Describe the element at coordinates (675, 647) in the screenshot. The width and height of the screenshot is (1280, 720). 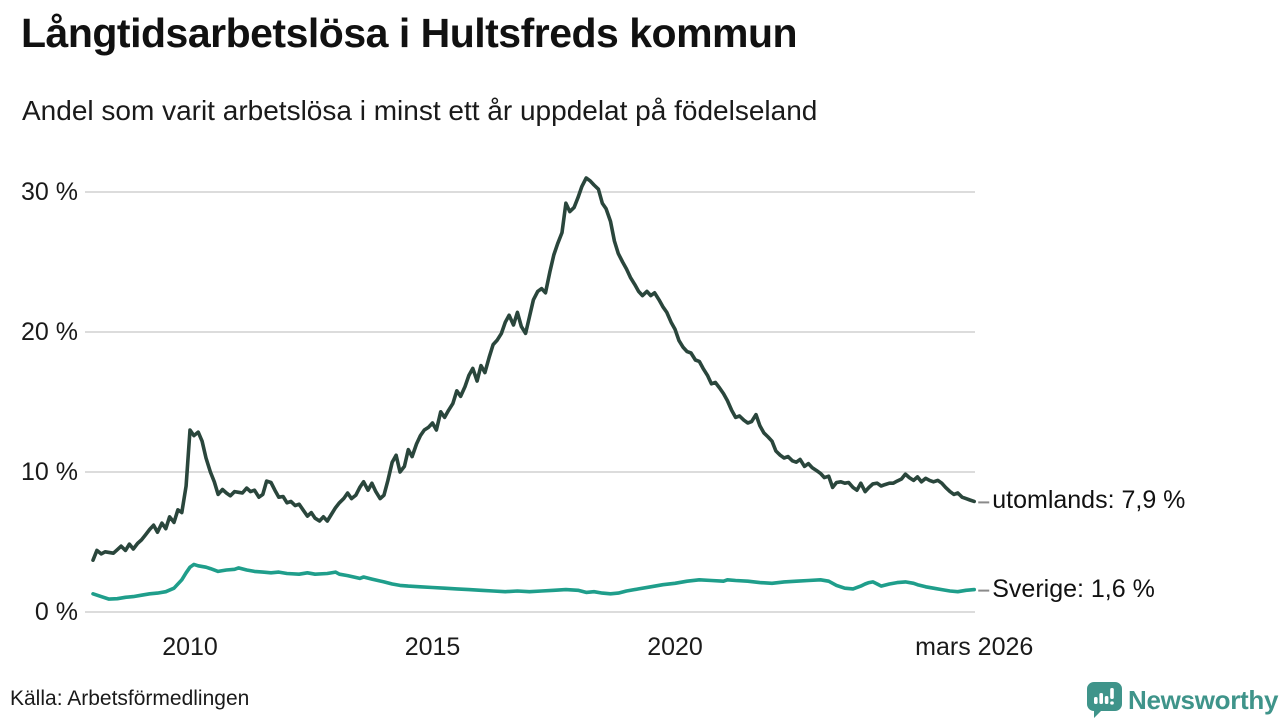
I see `x-tick-label-2020: 2020` at that location.